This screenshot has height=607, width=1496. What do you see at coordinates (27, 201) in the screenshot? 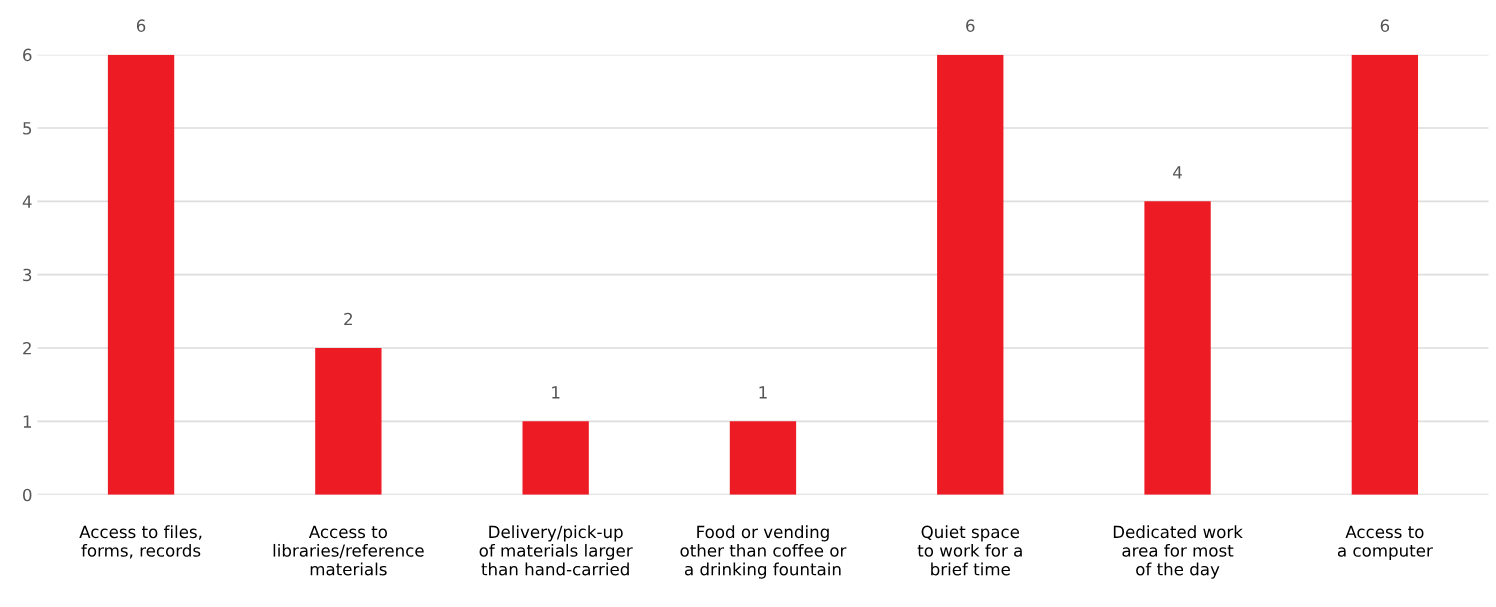
I see `y-tick-label: 4` at bounding box center [27, 201].